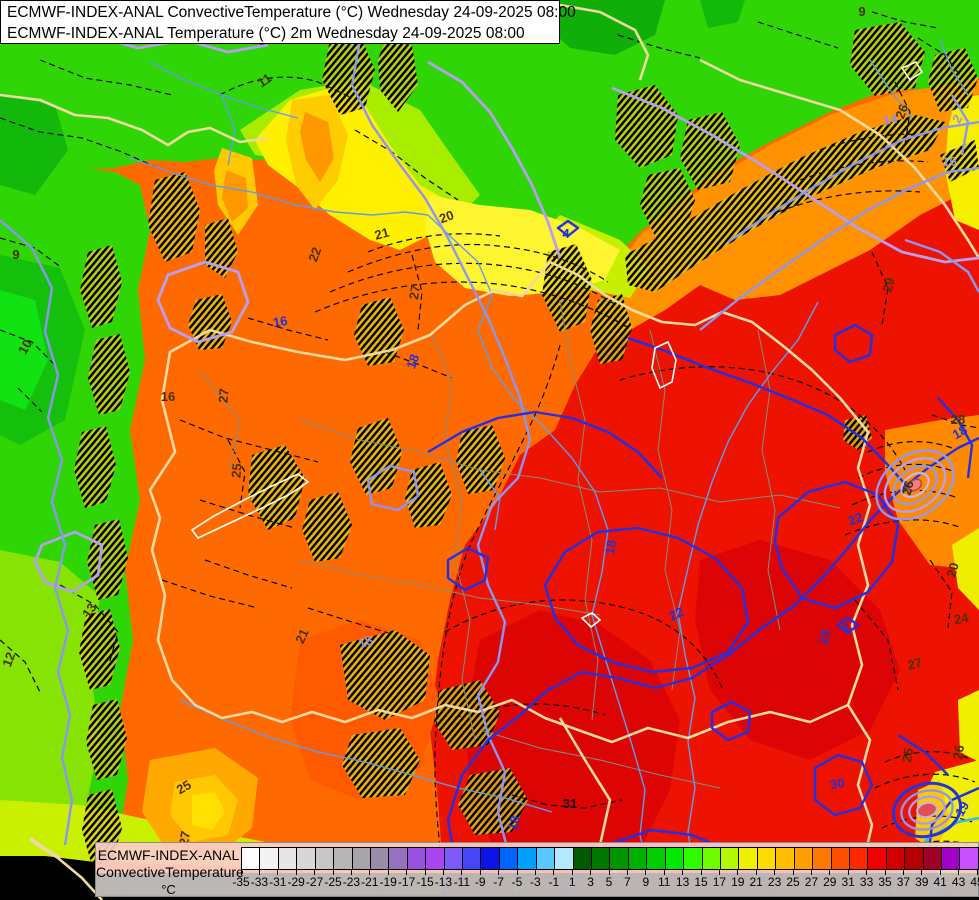 The width and height of the screenshot is (979, 900). I want to click on contour-label: 4, so click(566, 233).